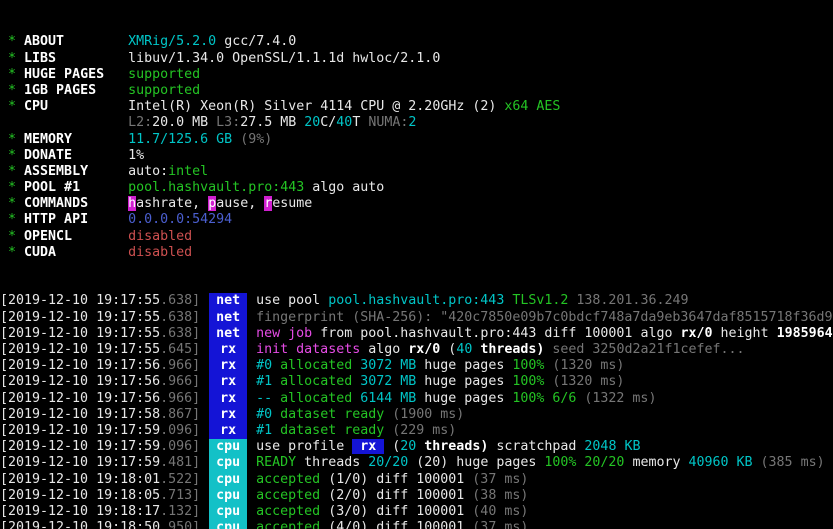 Image resolution: width=833 pixels, height=529 pixels. What do you see at coordinates (416, 156) in the screenshot?
I see `banner-row: * DONATE 1%` at bounding box center [416, 156].